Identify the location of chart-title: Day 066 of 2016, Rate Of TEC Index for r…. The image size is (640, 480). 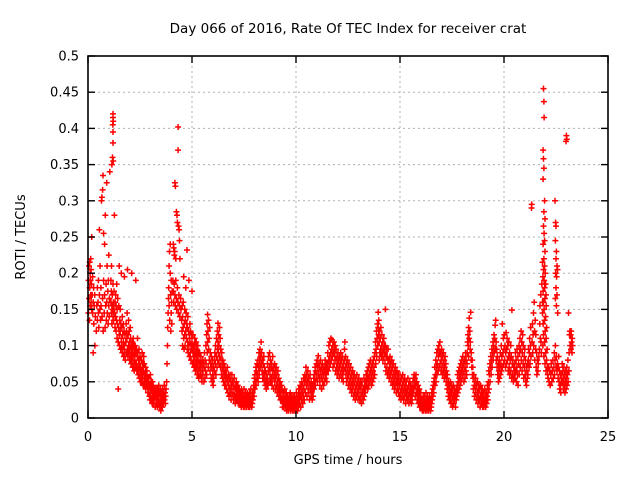
(348, 29).